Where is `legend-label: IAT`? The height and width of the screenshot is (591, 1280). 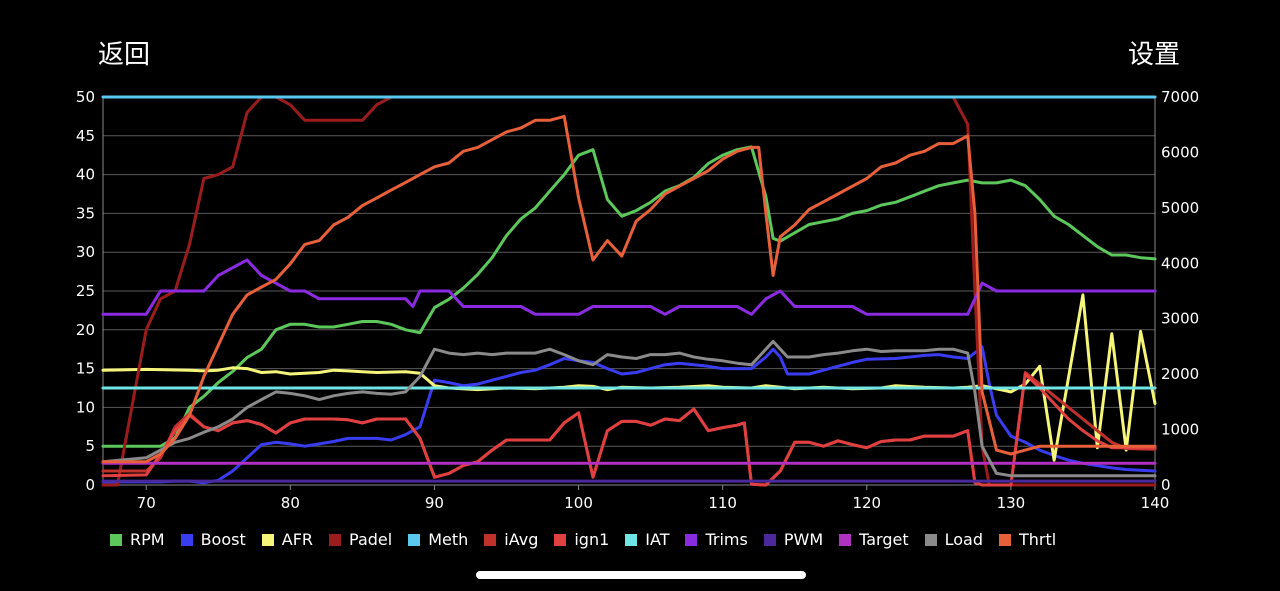 legend-label: IAT is located at coordinates (657, 539).